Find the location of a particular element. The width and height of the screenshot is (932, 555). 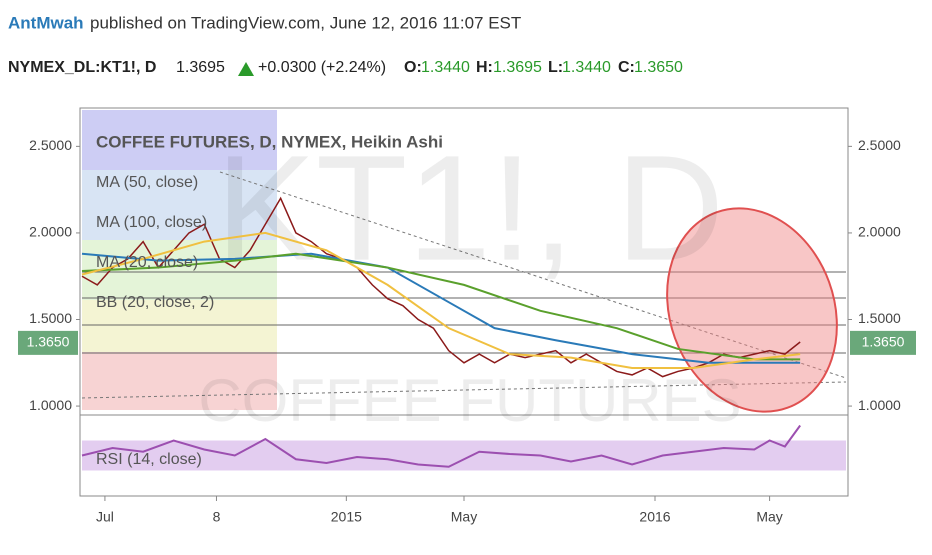

h-label: H: is located at coordinates (484, 67).